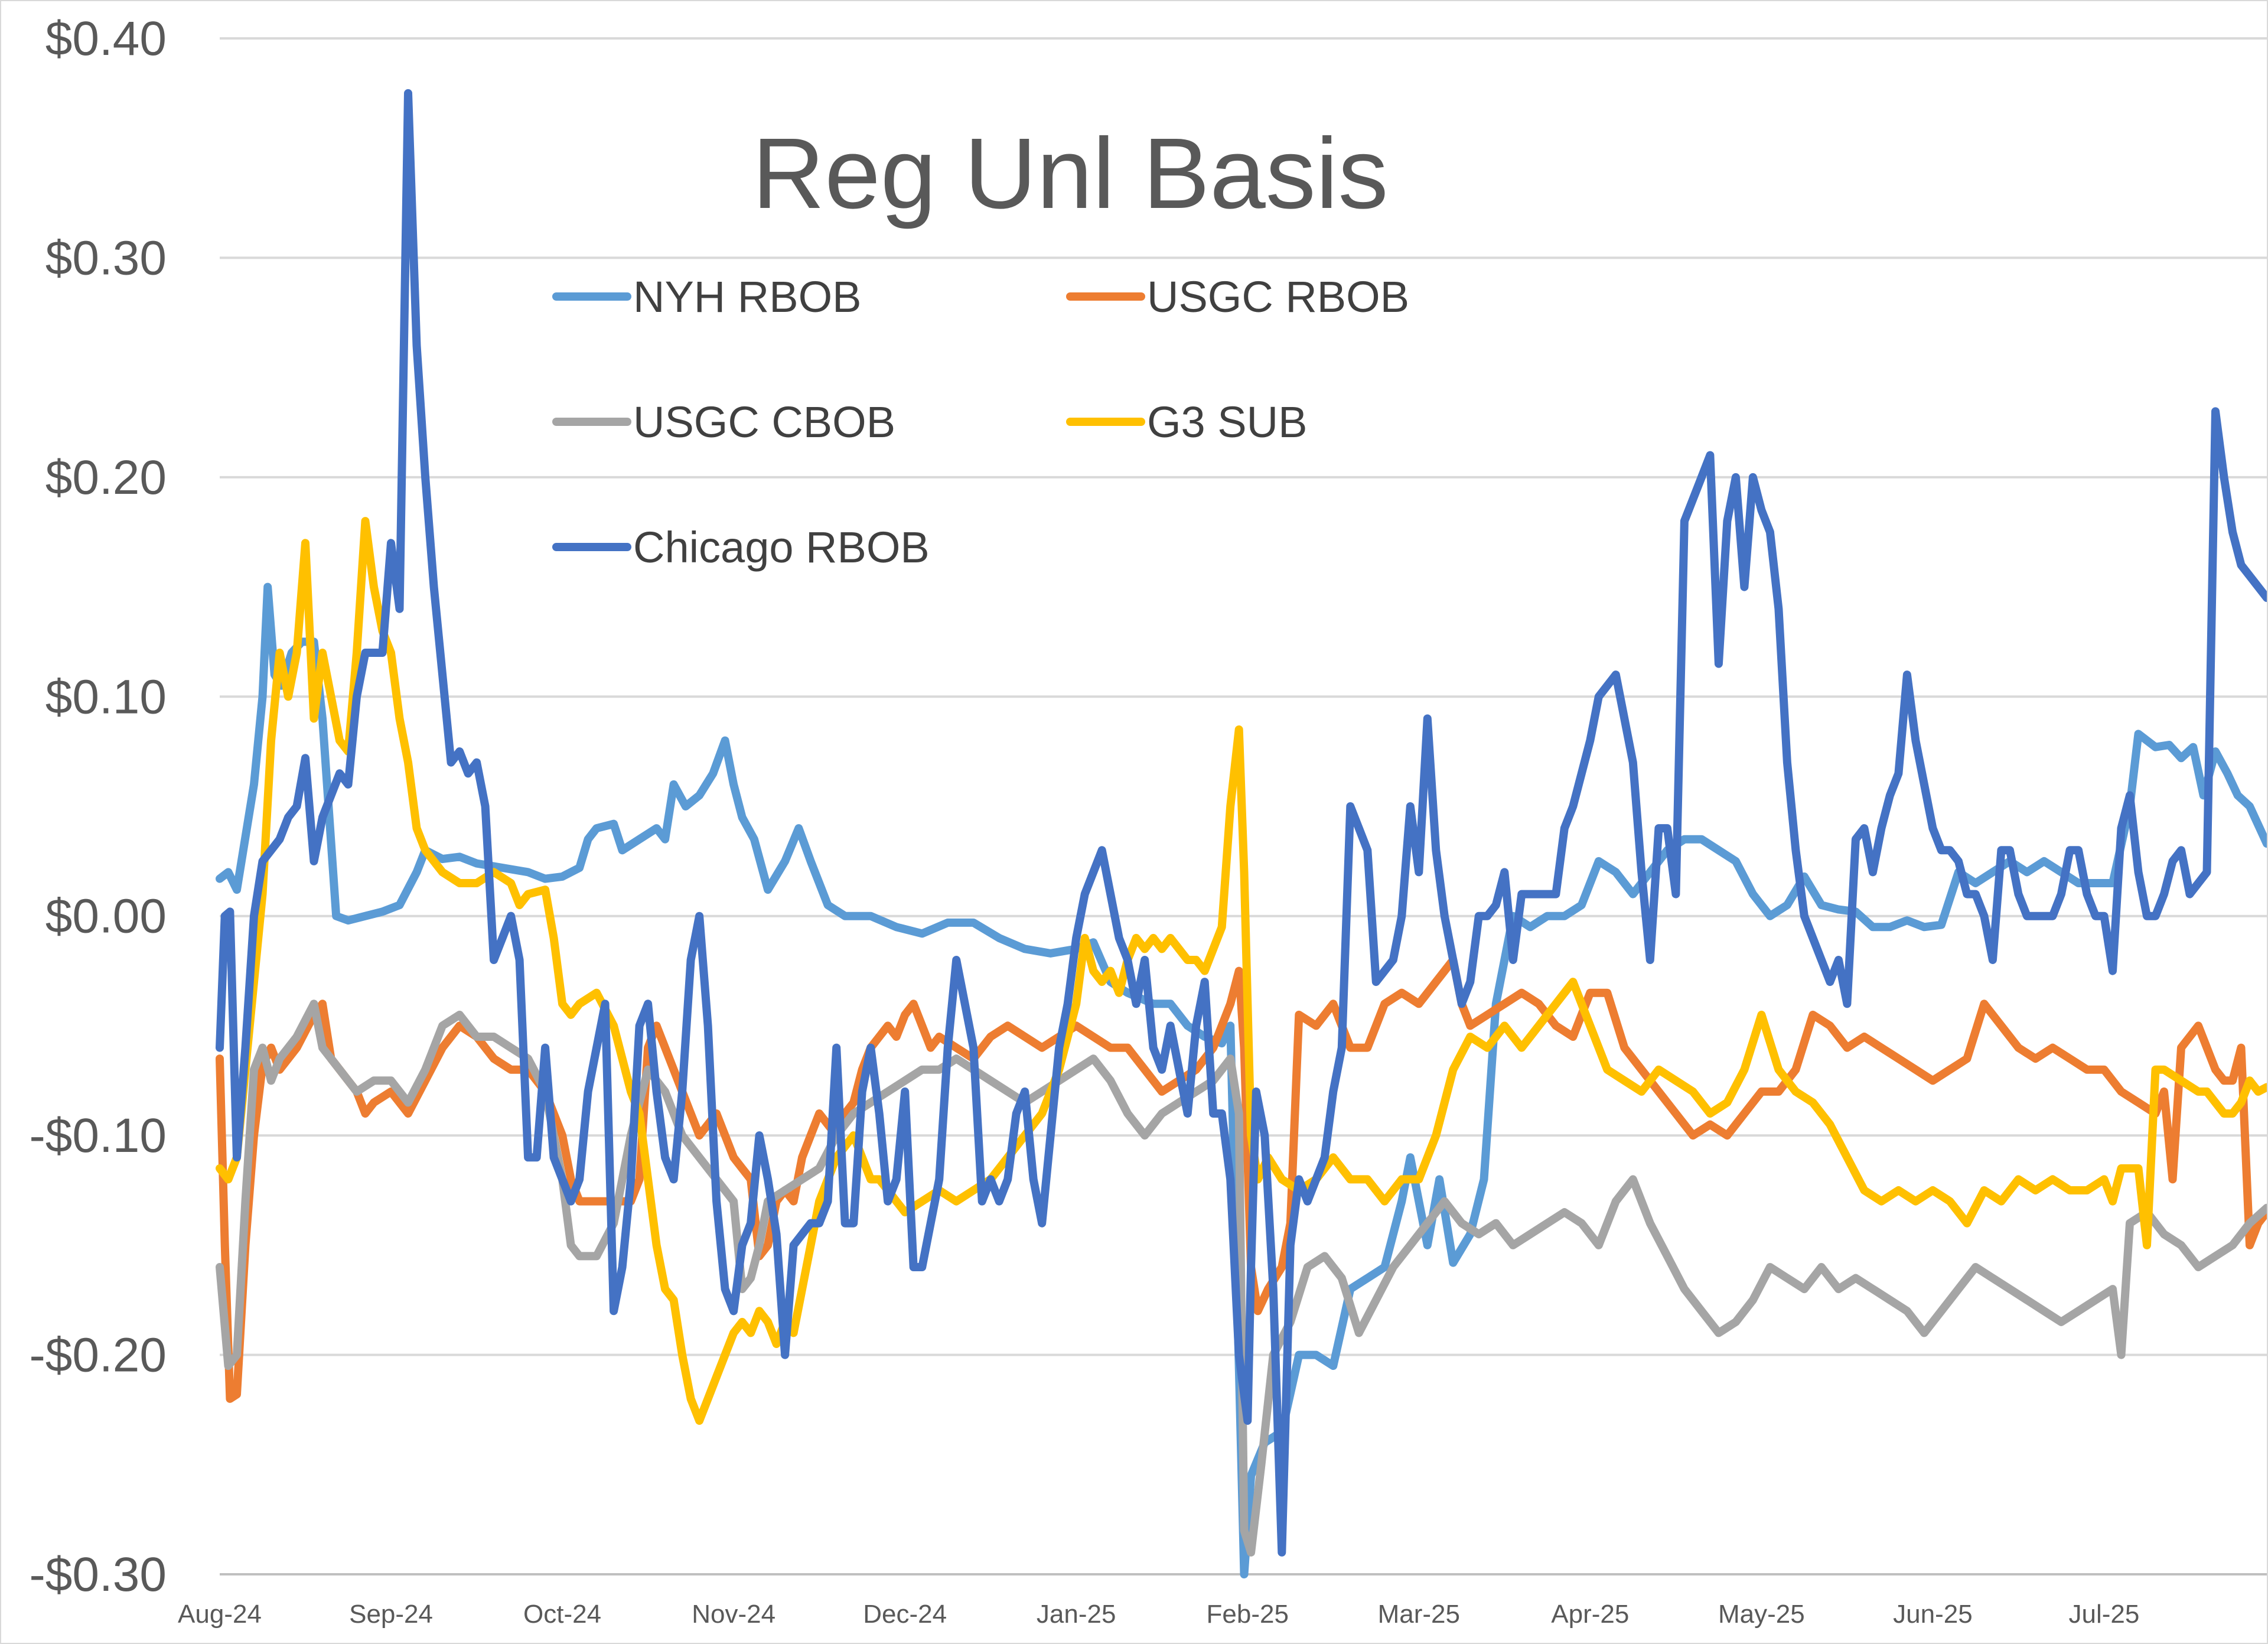  Describe the element at coordinates (106, 697) in the screenshot. I see `y-tick-label: $0.10` at that location.